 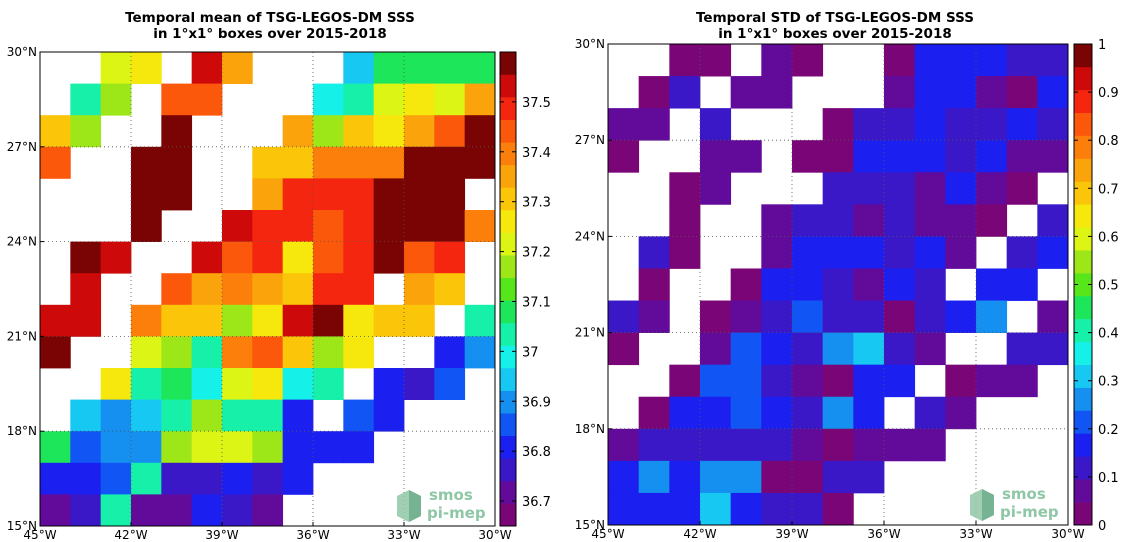 What do you see at coordinates (270, 18) in the screenshot?
I see `chart-title: Temporal mean of TSG-LEGOS-DM SSS` at bounding box center [270, 18].